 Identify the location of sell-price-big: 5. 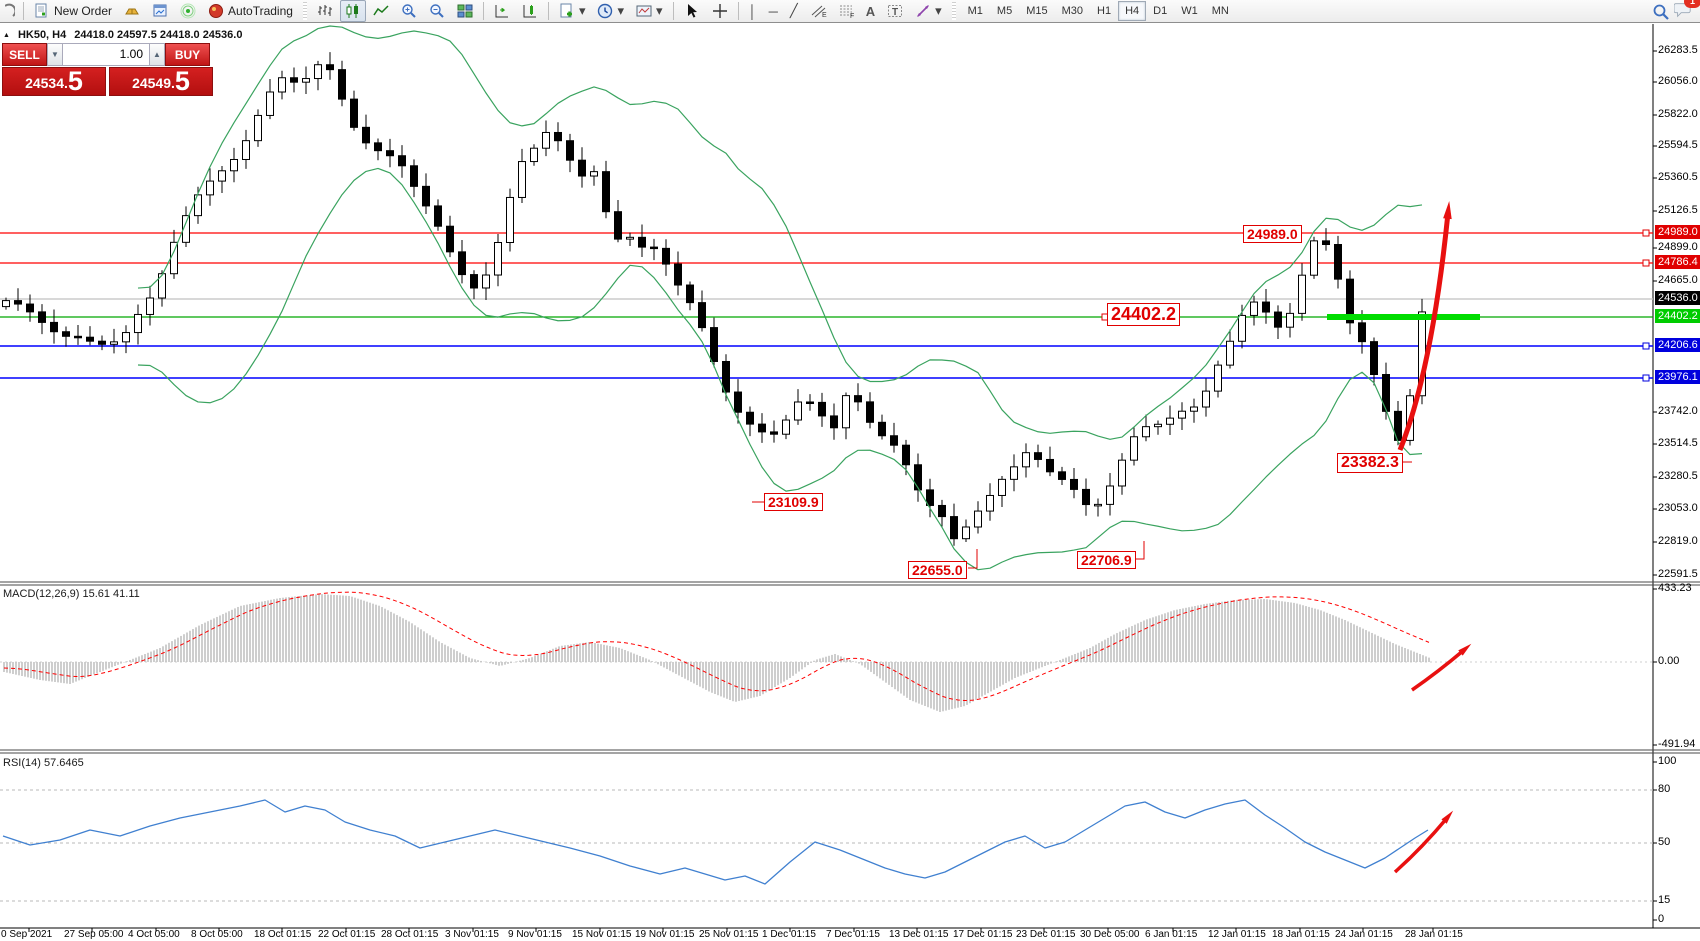
(75, 81).